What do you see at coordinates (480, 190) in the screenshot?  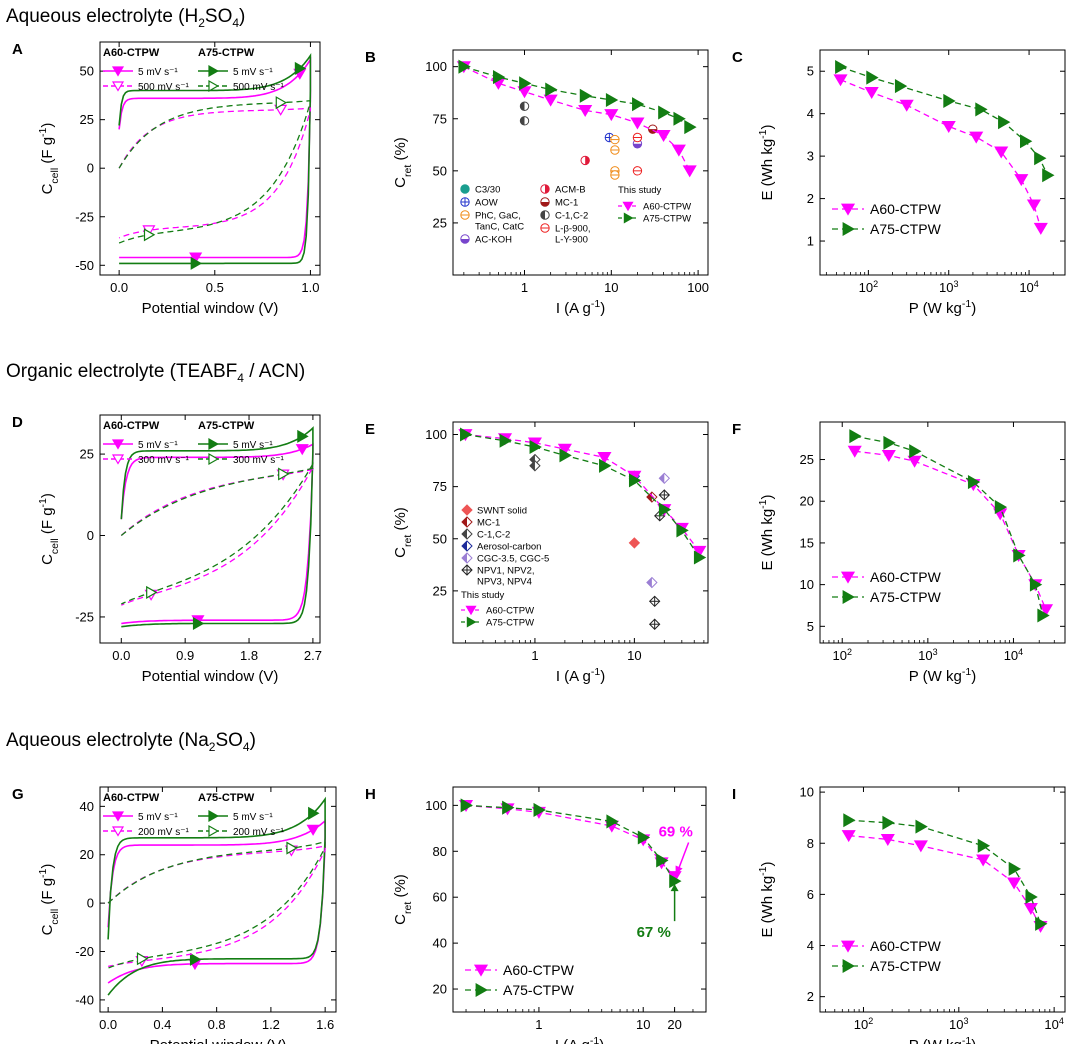 I see `legend-item: C3/30` at bounding box center [480, 190].